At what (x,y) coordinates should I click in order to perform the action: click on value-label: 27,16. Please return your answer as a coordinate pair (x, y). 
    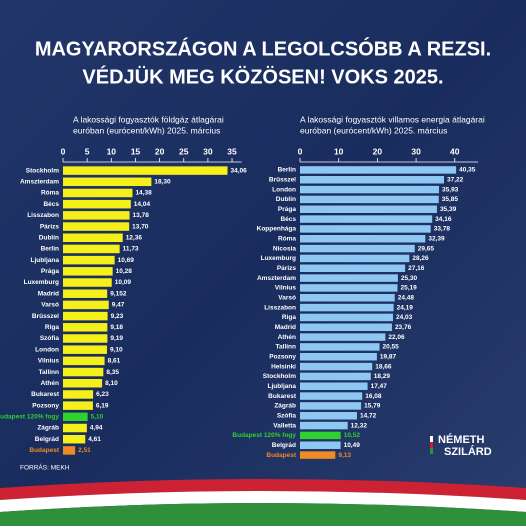
    Looking at the image, I should click on (416, 268).